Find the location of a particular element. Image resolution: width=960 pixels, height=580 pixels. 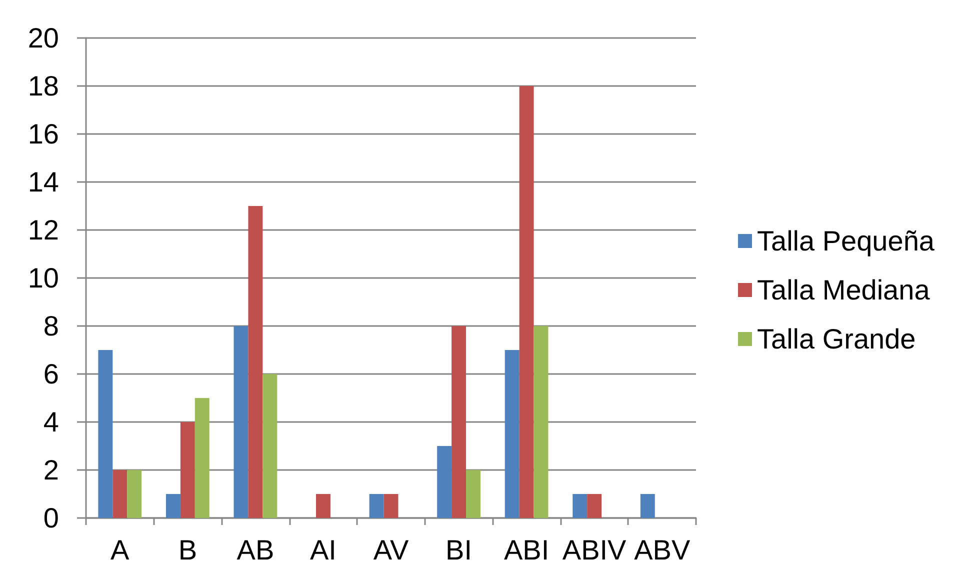

x-tick-label: ABI is located at coordinates (527, 550).